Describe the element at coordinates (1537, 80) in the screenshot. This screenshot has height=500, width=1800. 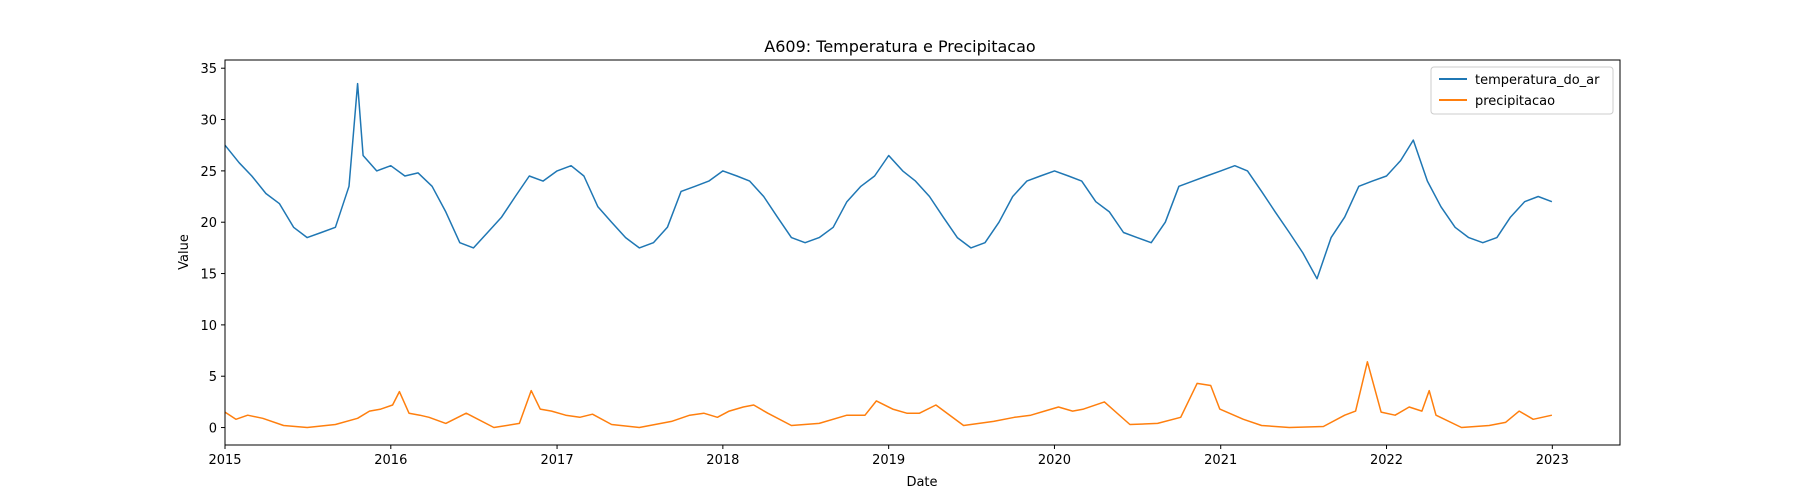
I see `legend-label-temperatura: temperatura_do_ar` at that location.